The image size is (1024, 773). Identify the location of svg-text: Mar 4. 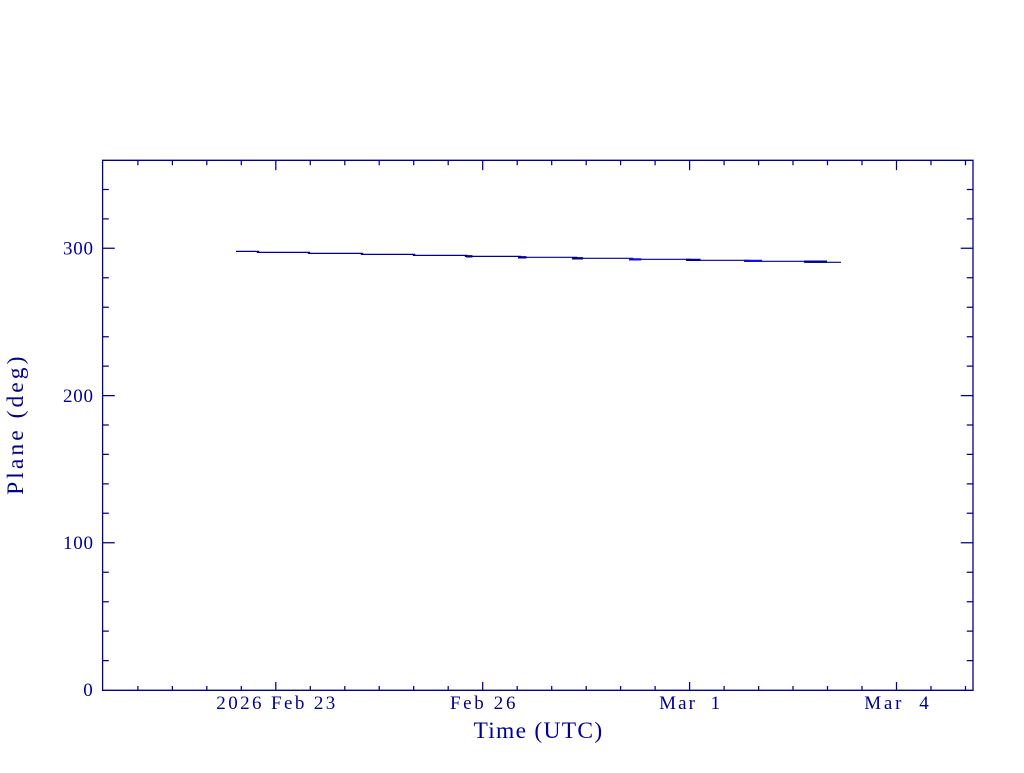
(896, 703).